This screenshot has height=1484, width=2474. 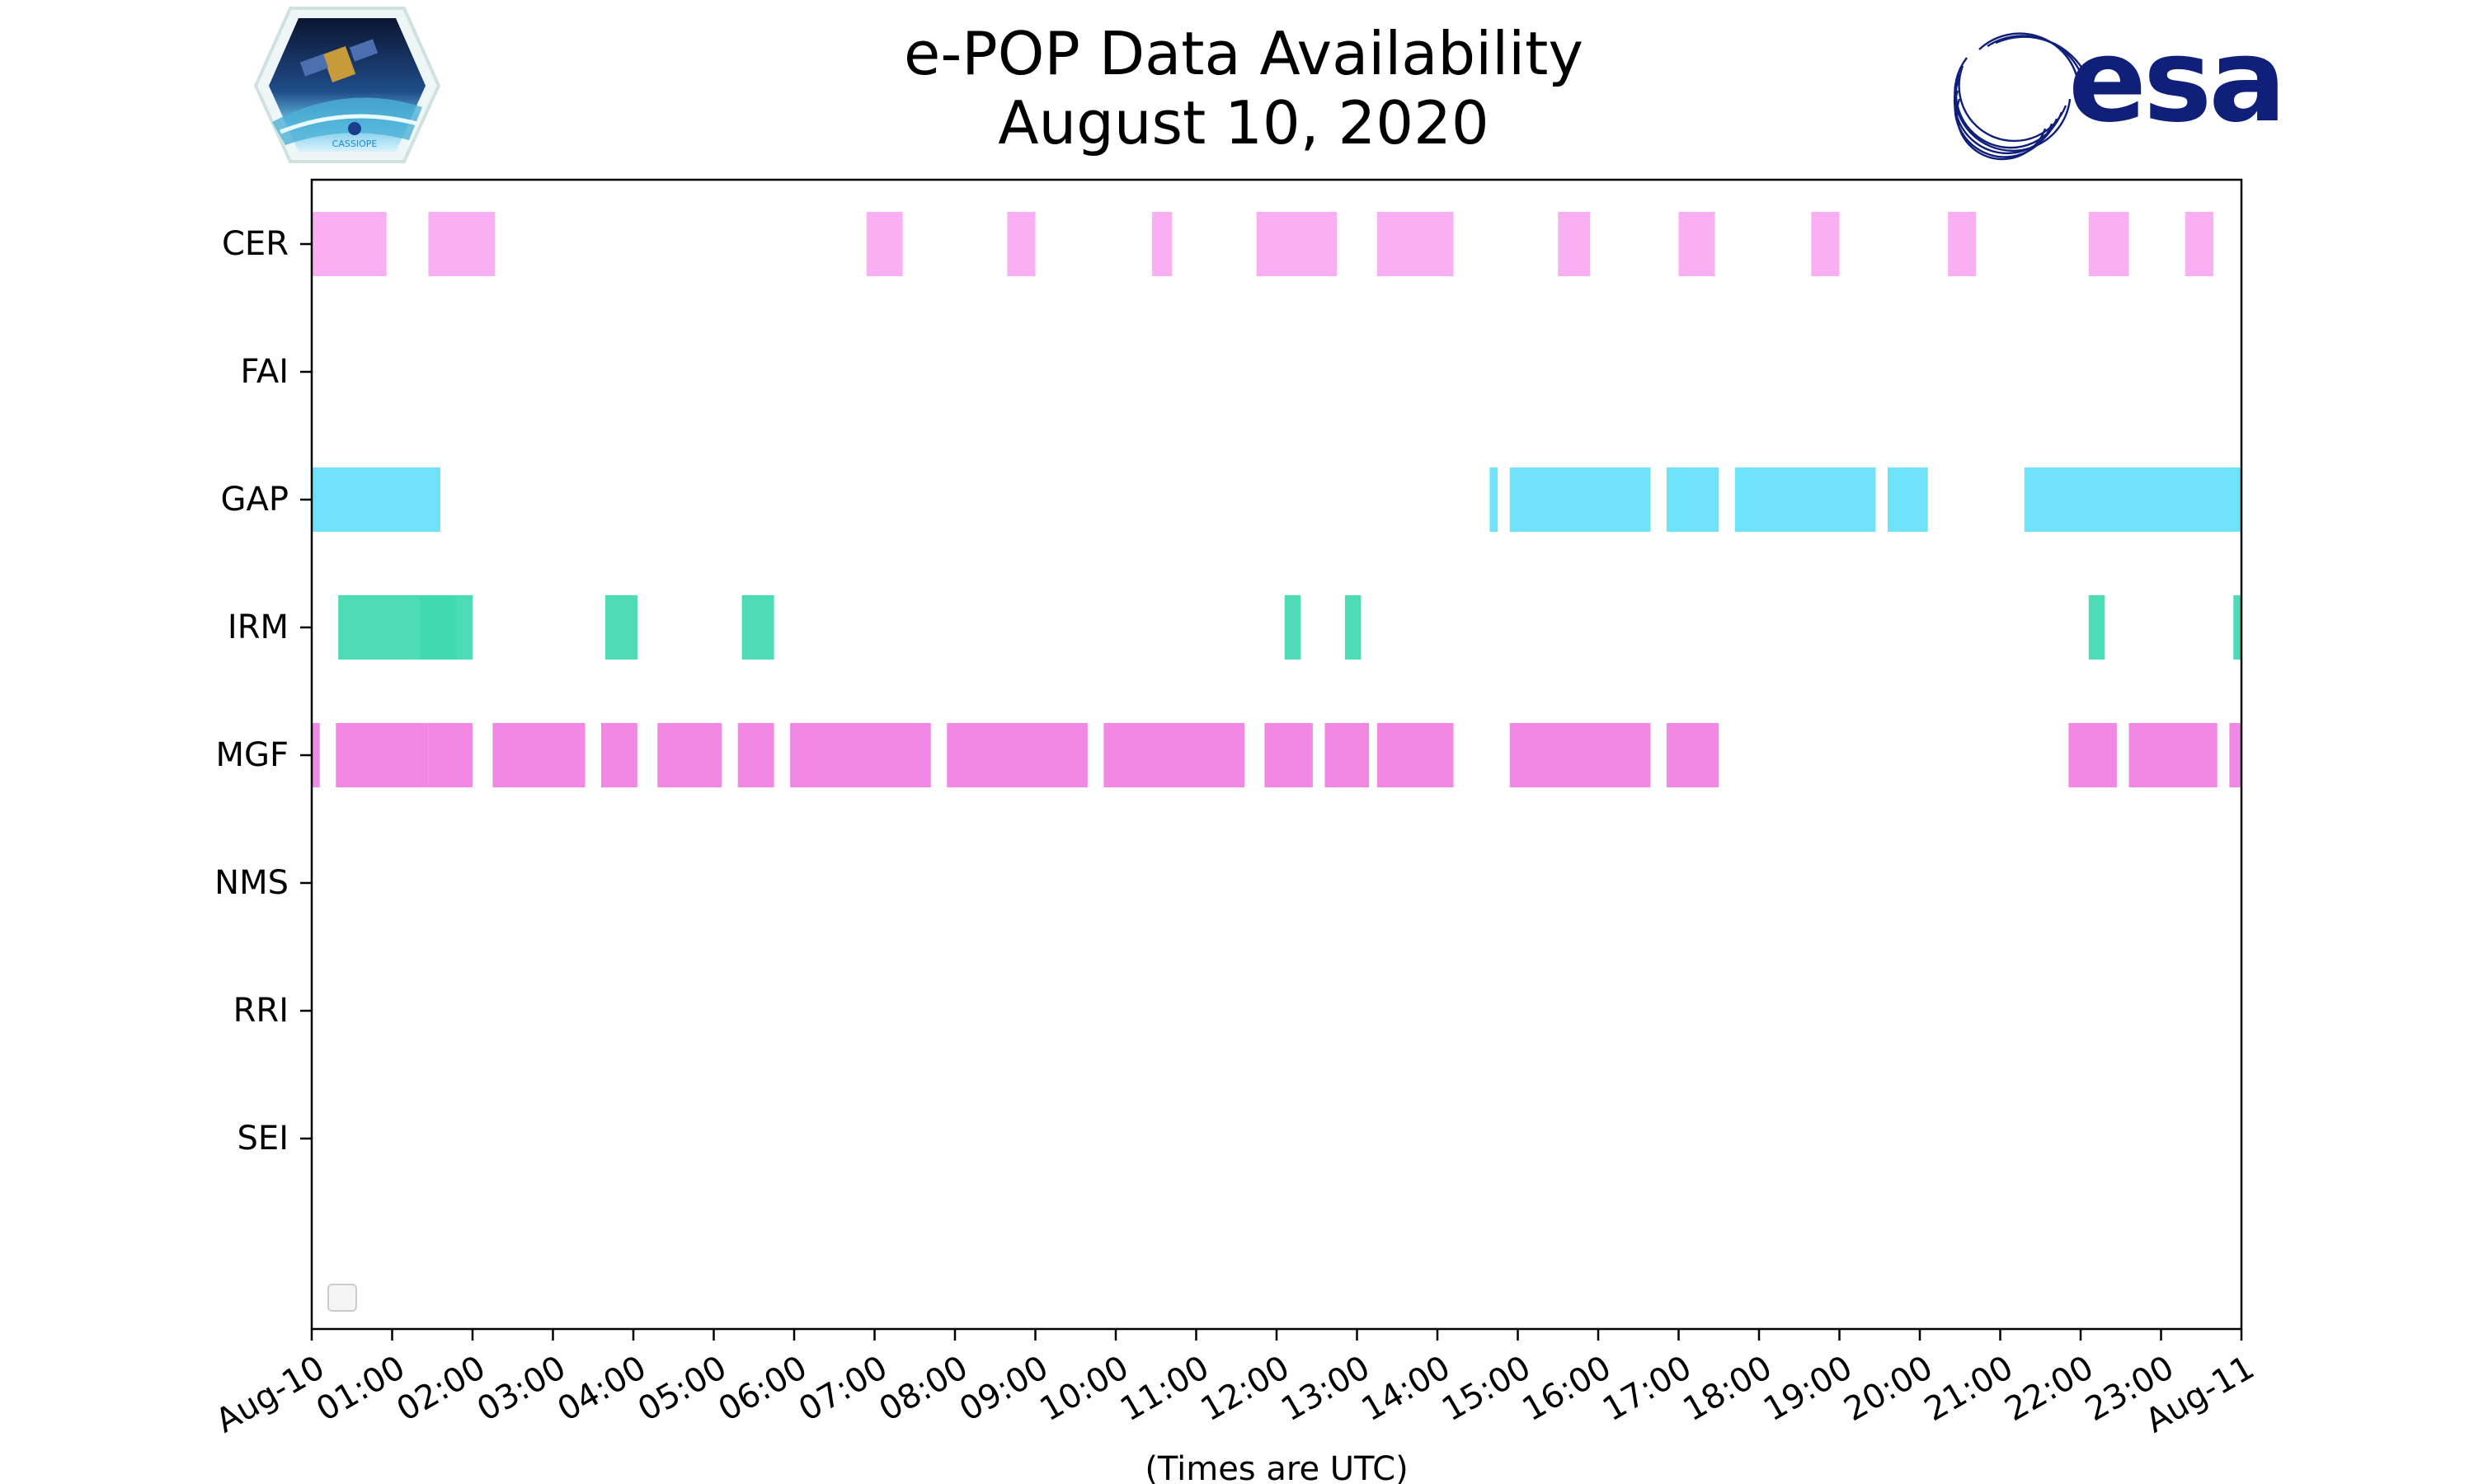 I want to click on x-tick-label-13: 13:00, so click(x=1325, y=1389).